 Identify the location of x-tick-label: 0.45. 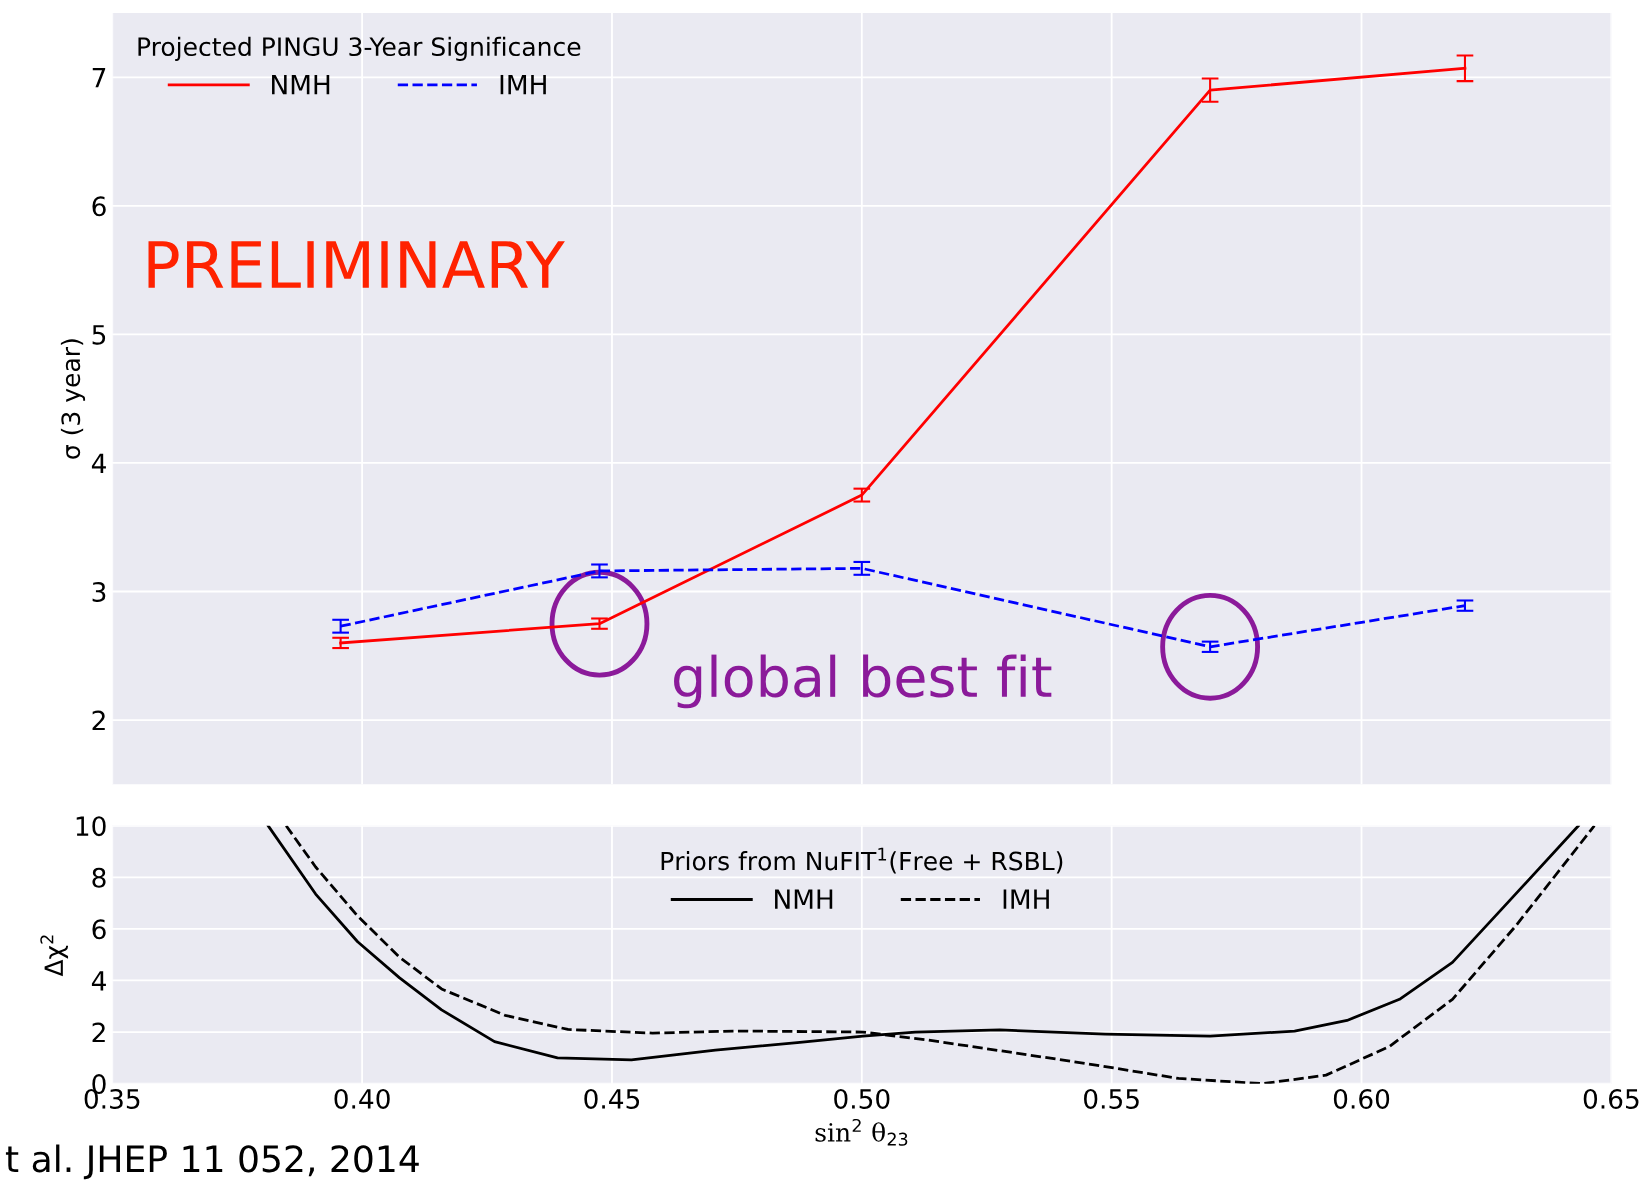
(612, 1098).